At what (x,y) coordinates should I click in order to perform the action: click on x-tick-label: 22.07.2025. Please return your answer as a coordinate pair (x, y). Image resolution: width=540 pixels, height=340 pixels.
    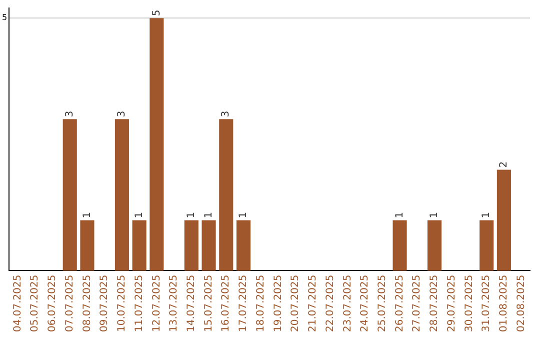
    Looking at the image, I should click on (330, 303).